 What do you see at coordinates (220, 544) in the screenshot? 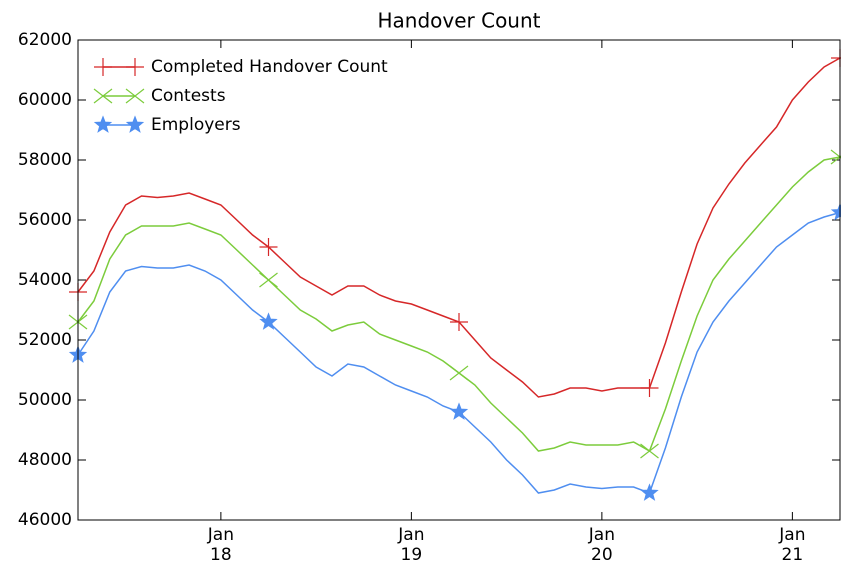
I see `x-tick-label: Jan 18` at bounding box center [220, 544].